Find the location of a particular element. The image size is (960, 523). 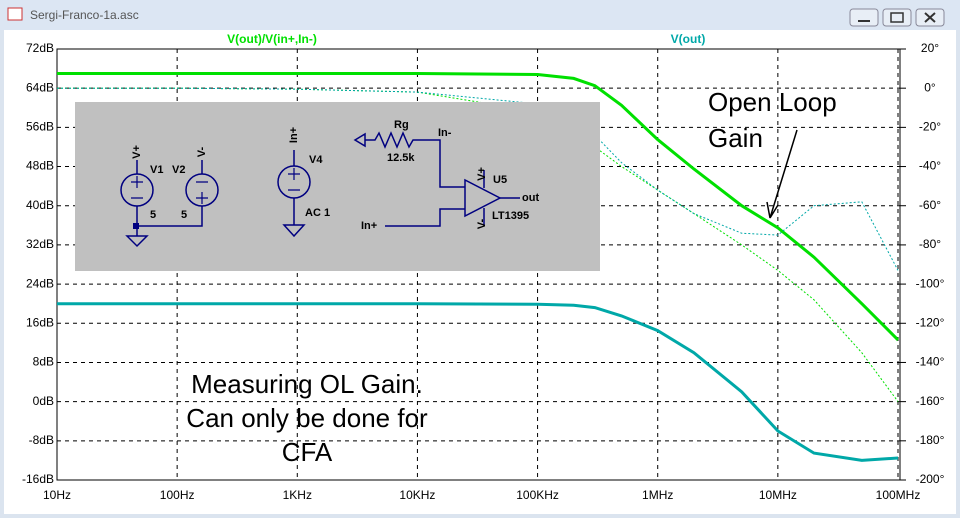

maximize-button is located at coordinates (897, 17).